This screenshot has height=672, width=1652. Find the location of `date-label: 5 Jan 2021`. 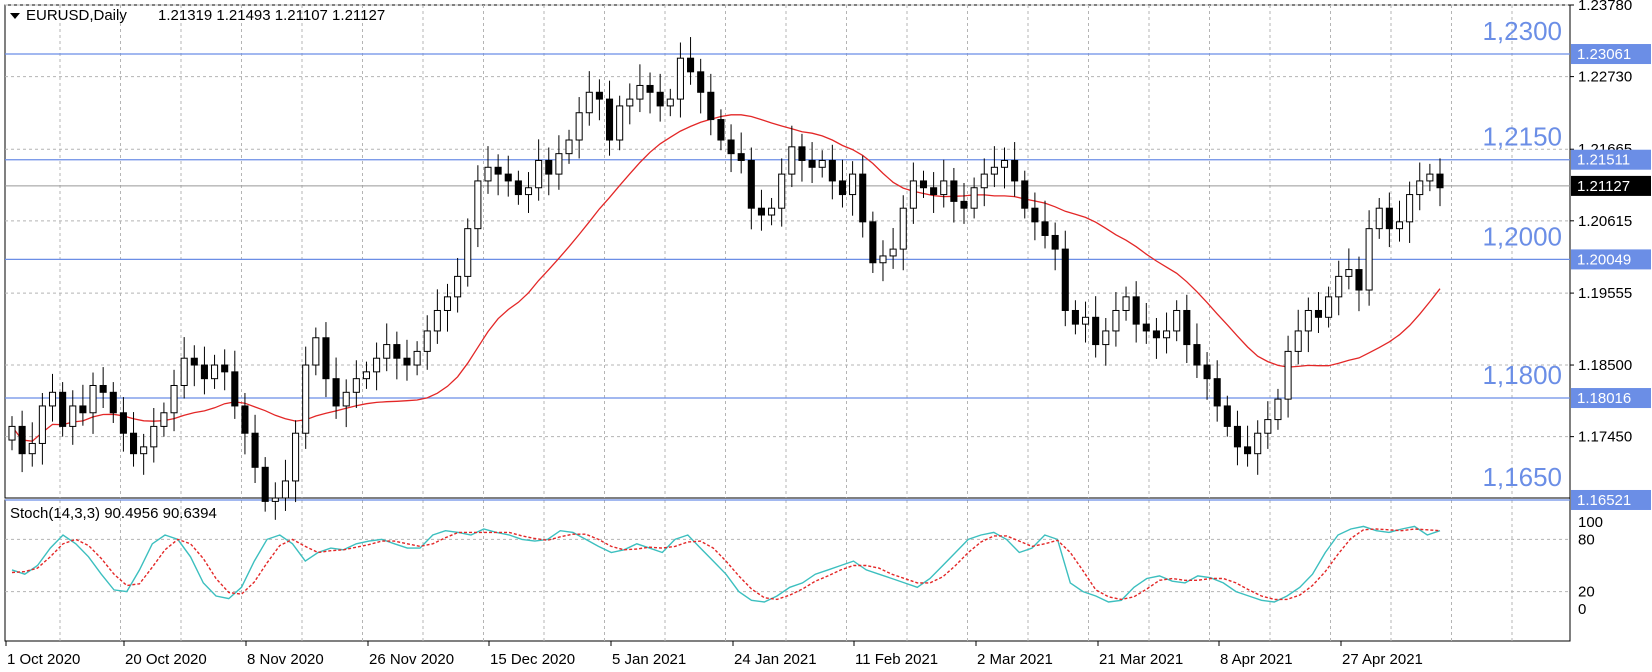

date-label: 5 Jan 2021 is located at coordinates (649, 659).